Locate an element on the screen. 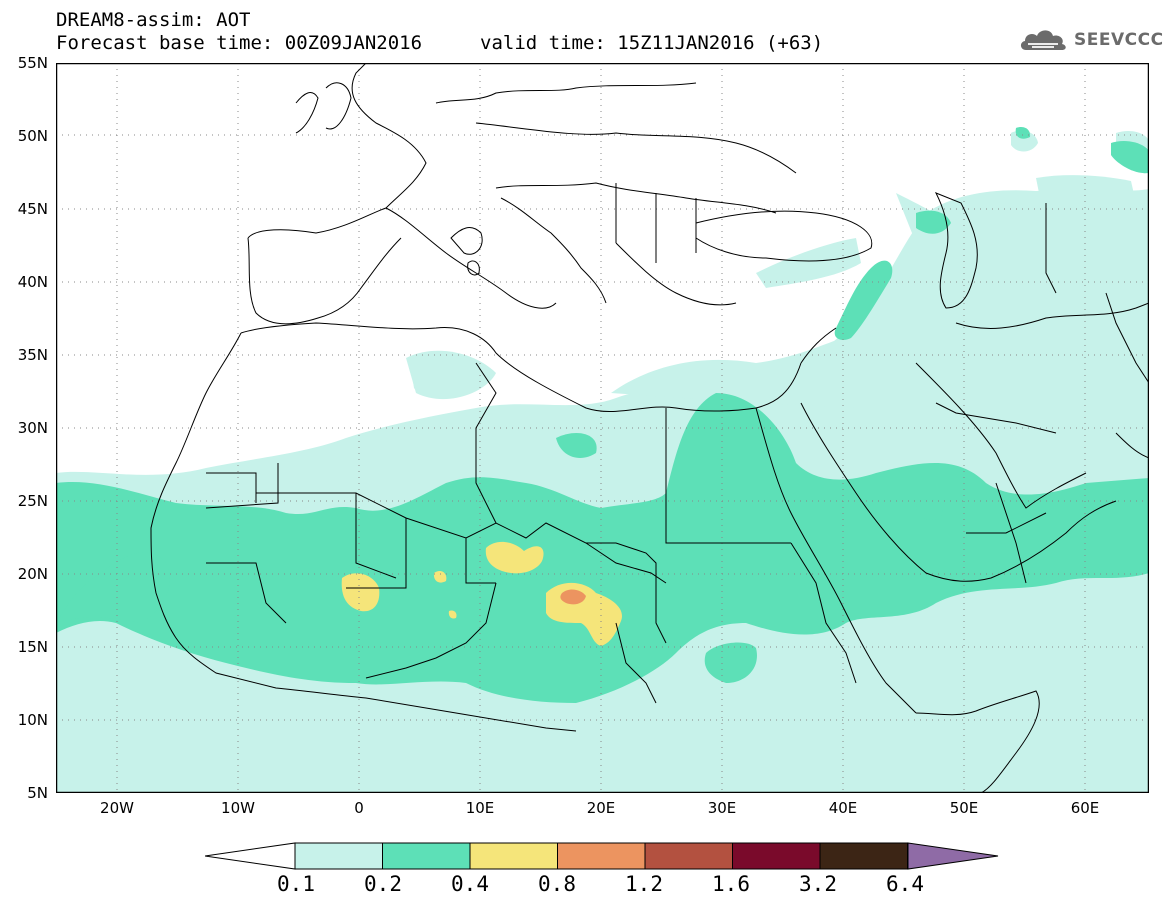 This screenshot has width=1165, height=905. title-line-1: DREAM8-assim: AOT is located at coordinates (153, 20).